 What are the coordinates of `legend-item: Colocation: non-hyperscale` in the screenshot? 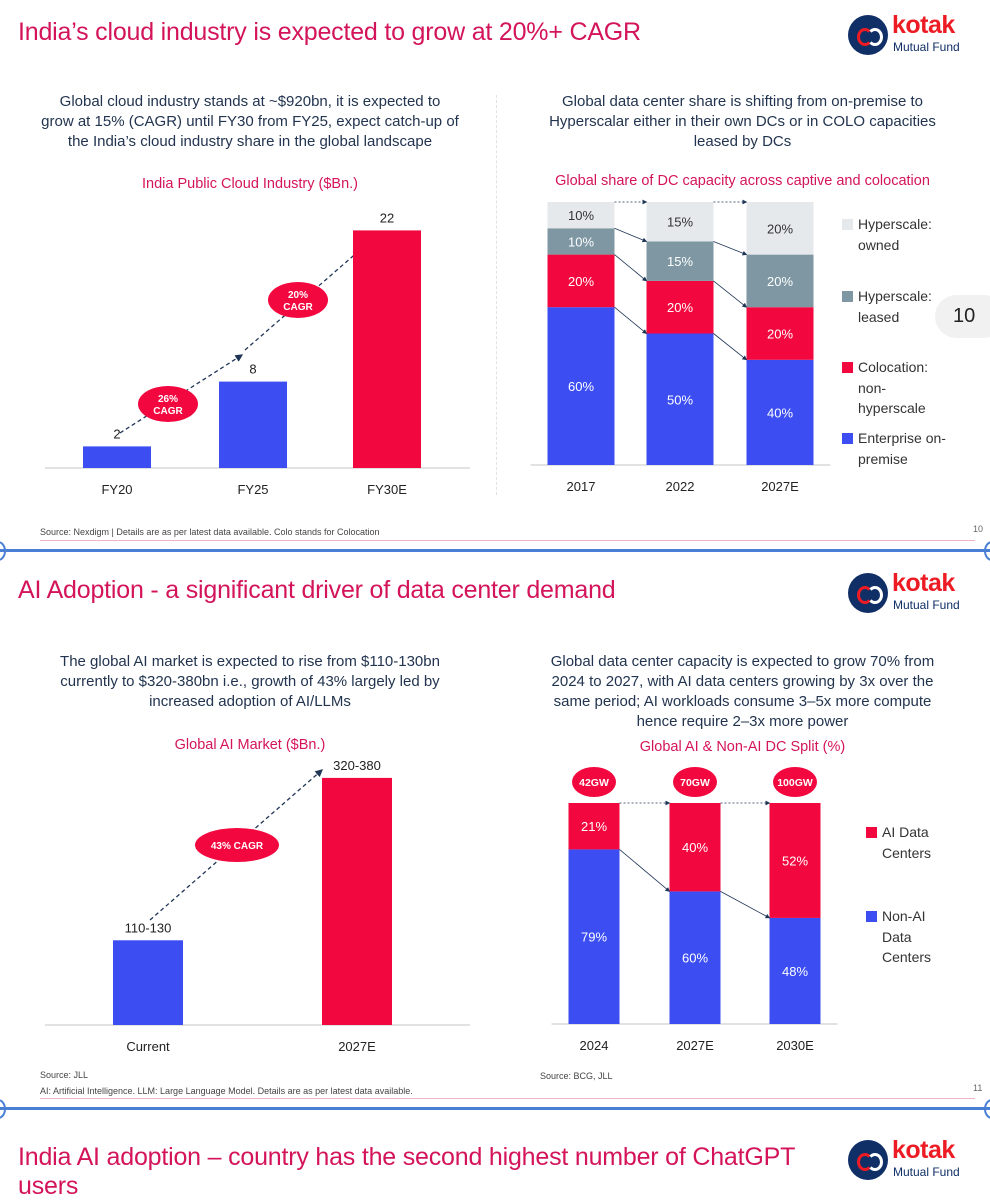 It's located at (902, 388).